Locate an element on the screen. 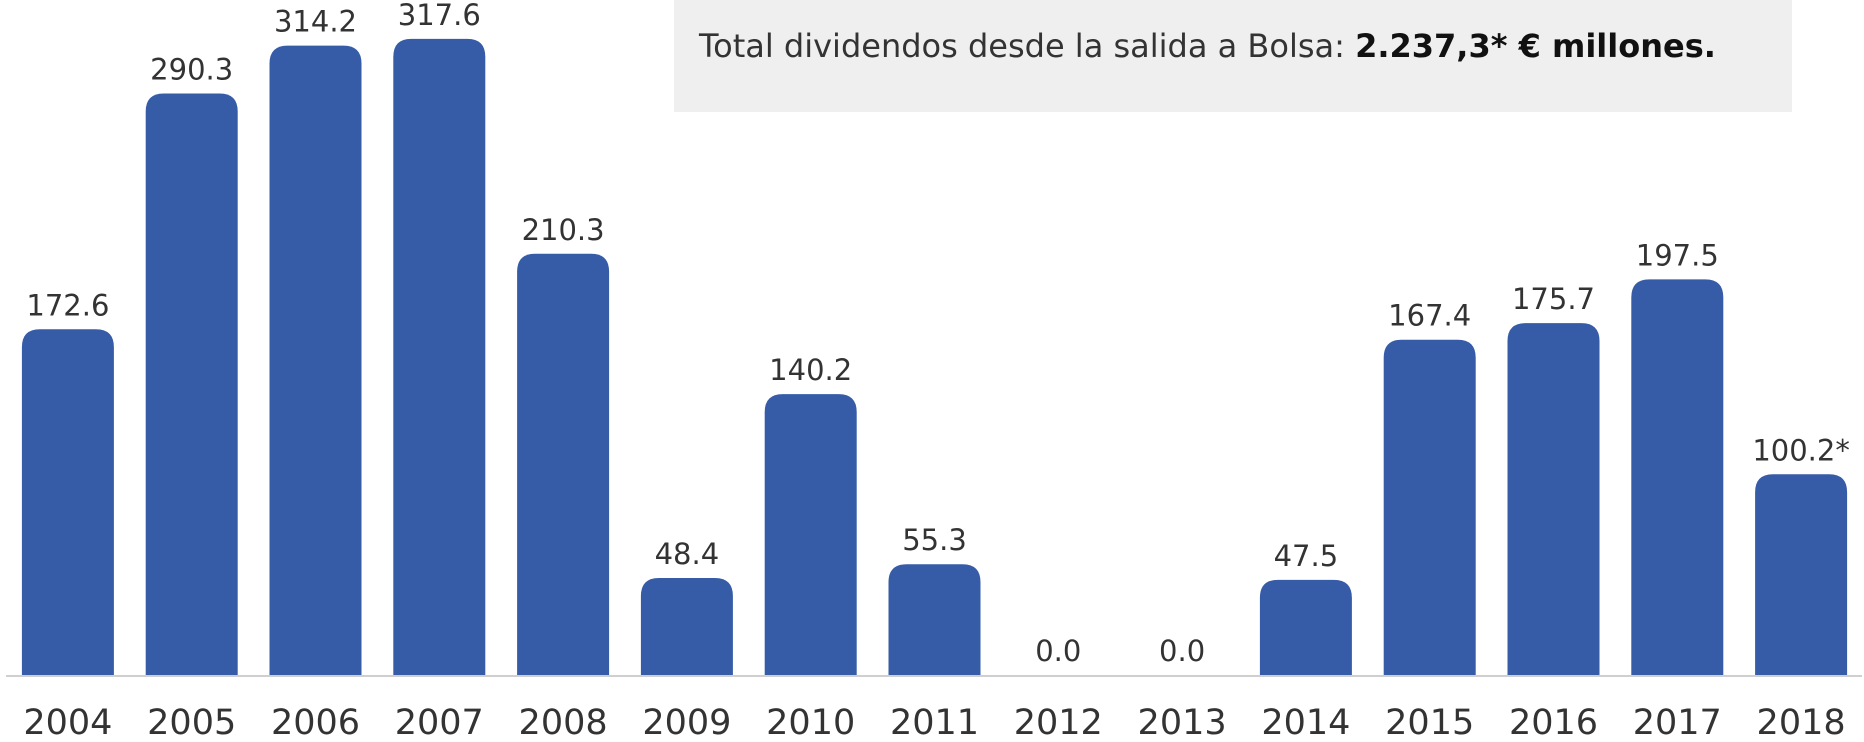  annotation-box is located at coordinates (1233, 56).